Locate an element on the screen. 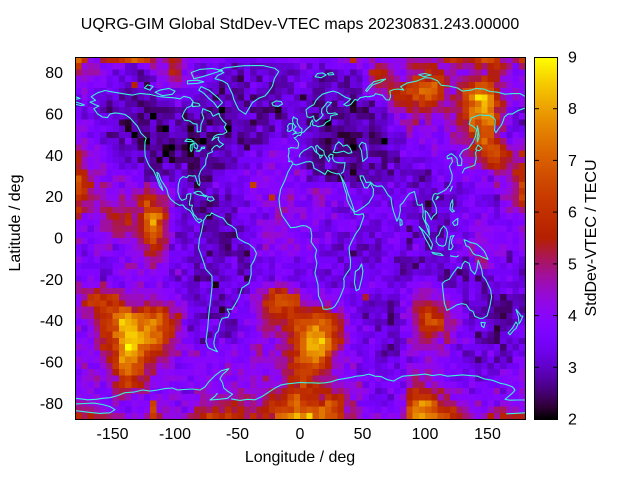 Image resolution: width=640 pixels, height=480 pixels. svg-text: 6 is located at coordinates (572, 213).